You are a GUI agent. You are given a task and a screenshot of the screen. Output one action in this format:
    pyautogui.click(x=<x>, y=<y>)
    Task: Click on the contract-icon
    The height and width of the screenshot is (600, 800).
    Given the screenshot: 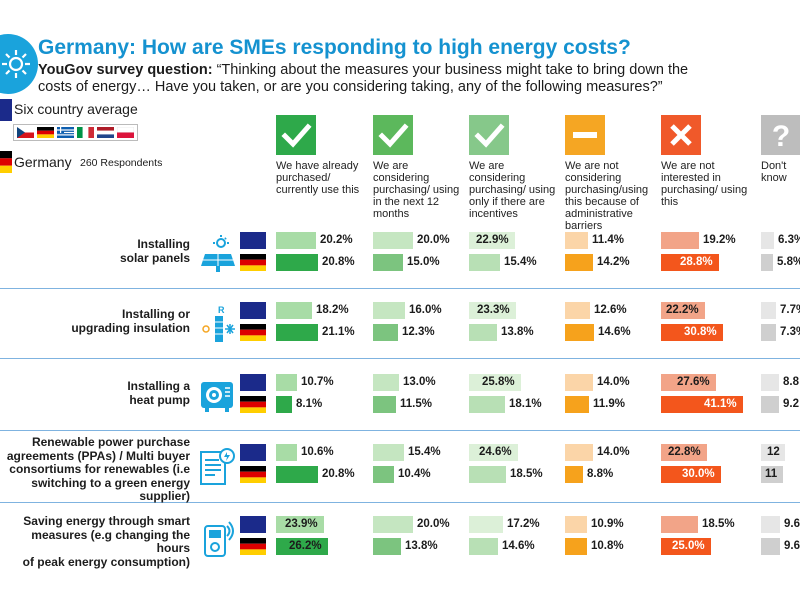 What is the action you would take?
    pyautogui.click(x=217, y=466)
    